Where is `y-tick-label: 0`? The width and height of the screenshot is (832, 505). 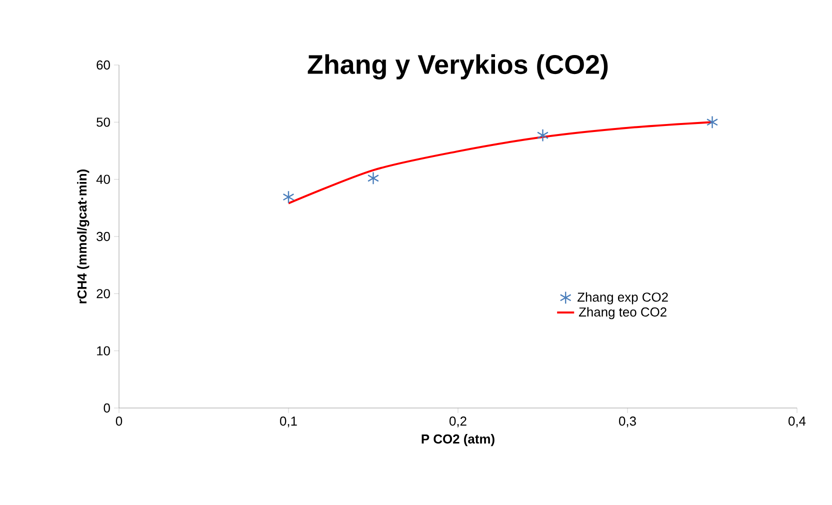 y-tick-label: 0 is located at coordinates (107, 408).